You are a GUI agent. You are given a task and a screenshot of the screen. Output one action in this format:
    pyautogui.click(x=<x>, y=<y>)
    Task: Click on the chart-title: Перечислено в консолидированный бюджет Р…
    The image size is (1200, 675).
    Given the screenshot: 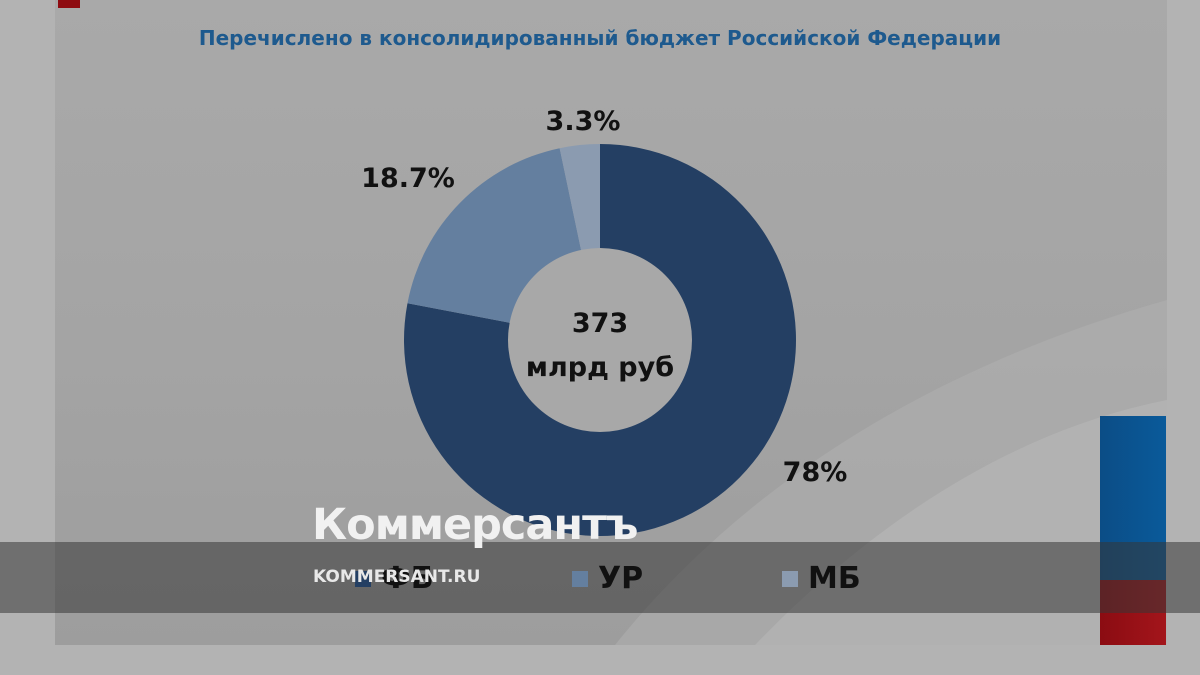 What is the action you would take?
    pyautogui.click(x=600, y=38)
    